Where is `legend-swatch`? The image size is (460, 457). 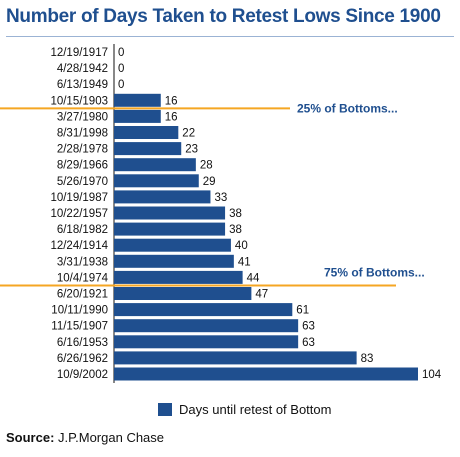 legend-swatch is located at coordinates (165, 409).